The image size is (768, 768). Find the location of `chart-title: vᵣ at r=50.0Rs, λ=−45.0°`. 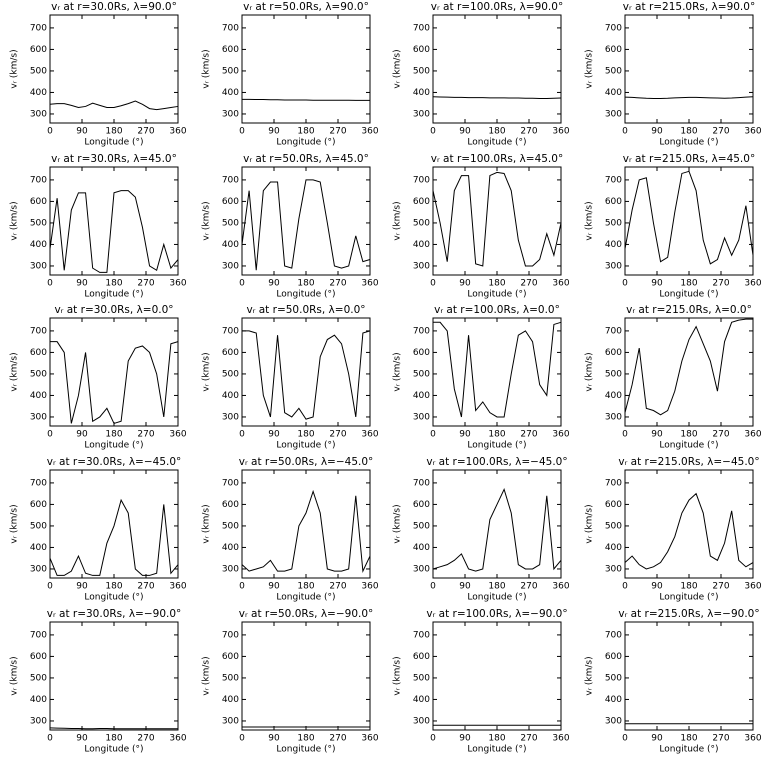

chart-title: vᵣ at r=50.0Rs, λ=−45.0° is located at coordinates (306, 462).